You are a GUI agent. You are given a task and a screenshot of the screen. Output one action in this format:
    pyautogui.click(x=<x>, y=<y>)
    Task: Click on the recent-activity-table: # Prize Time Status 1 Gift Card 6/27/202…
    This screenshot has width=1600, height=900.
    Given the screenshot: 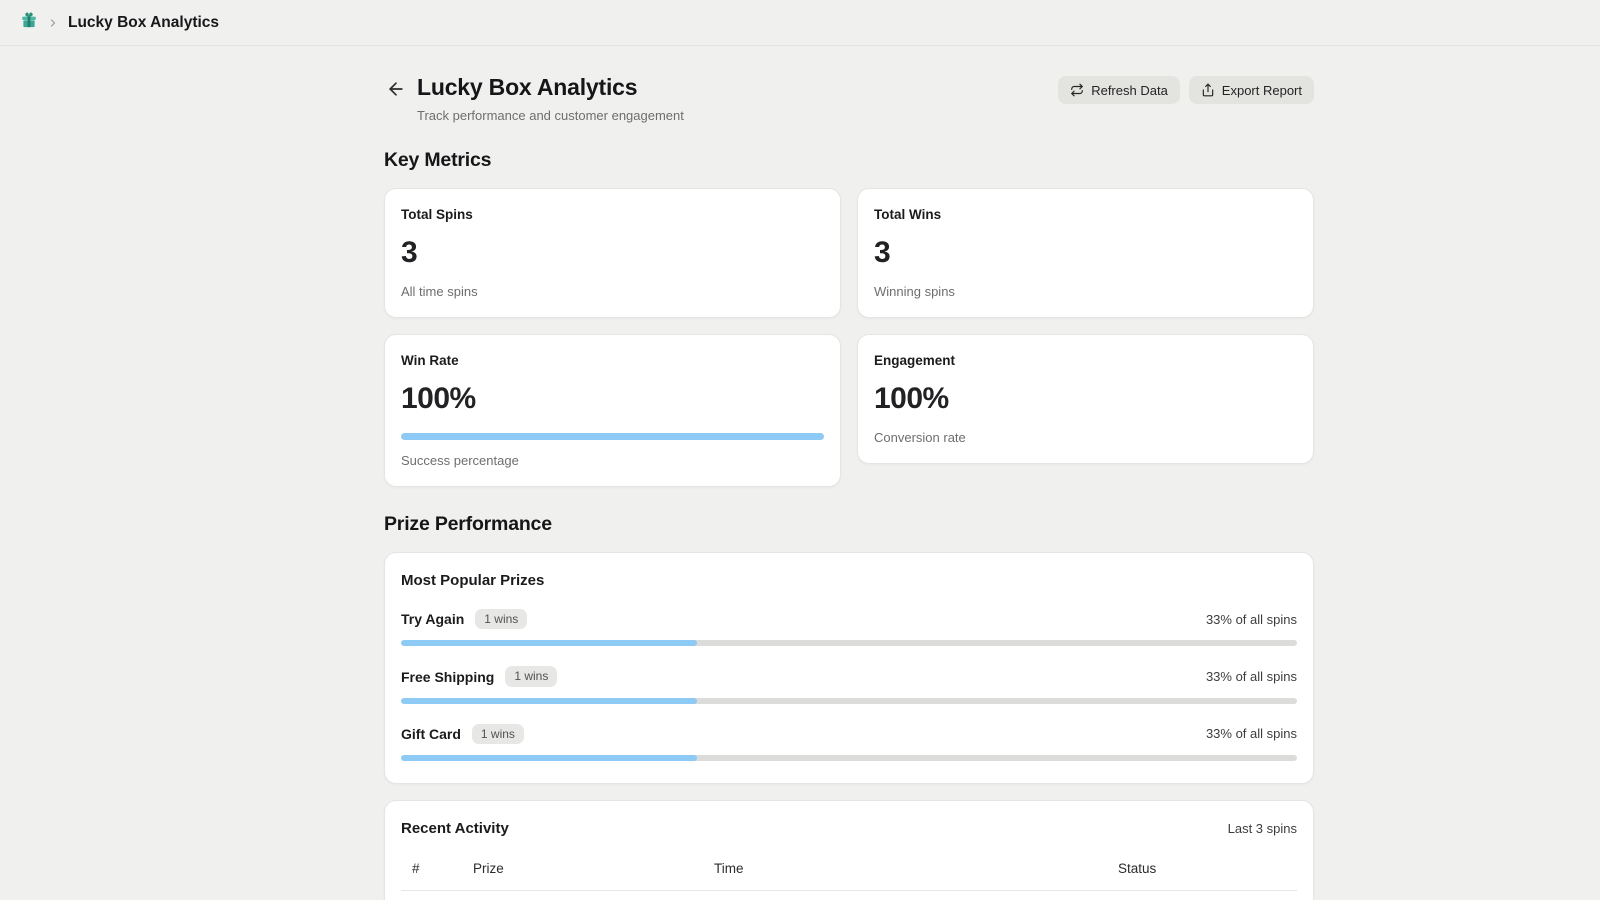 What is the action you would take?
    pyautogui.click(x=849, y=880)
    